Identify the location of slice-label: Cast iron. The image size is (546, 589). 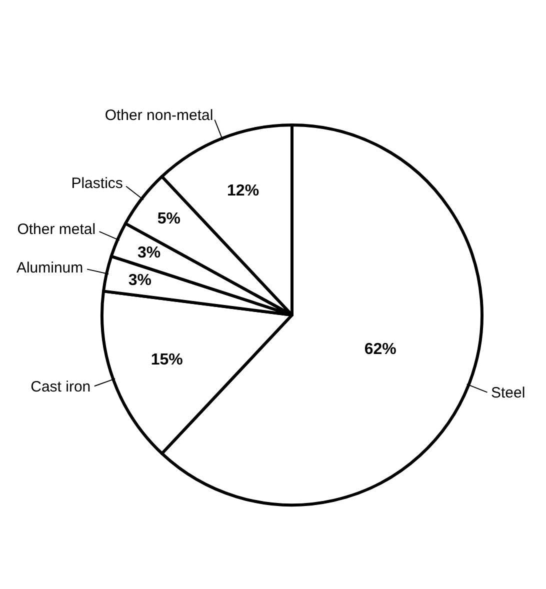
(60, 387).